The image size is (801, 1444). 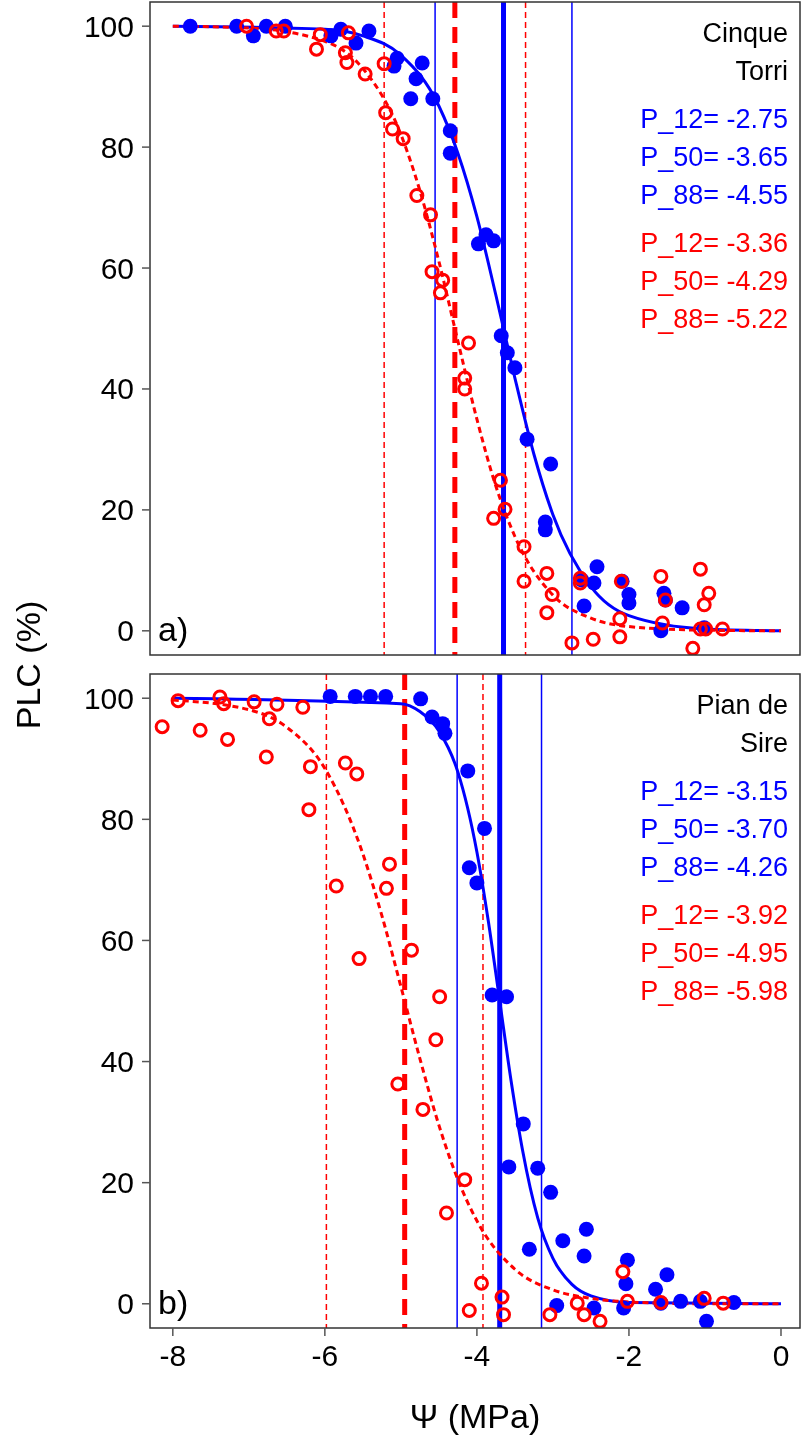 I want to click on x-tick-label: -4, so click(x=477, y=1355).